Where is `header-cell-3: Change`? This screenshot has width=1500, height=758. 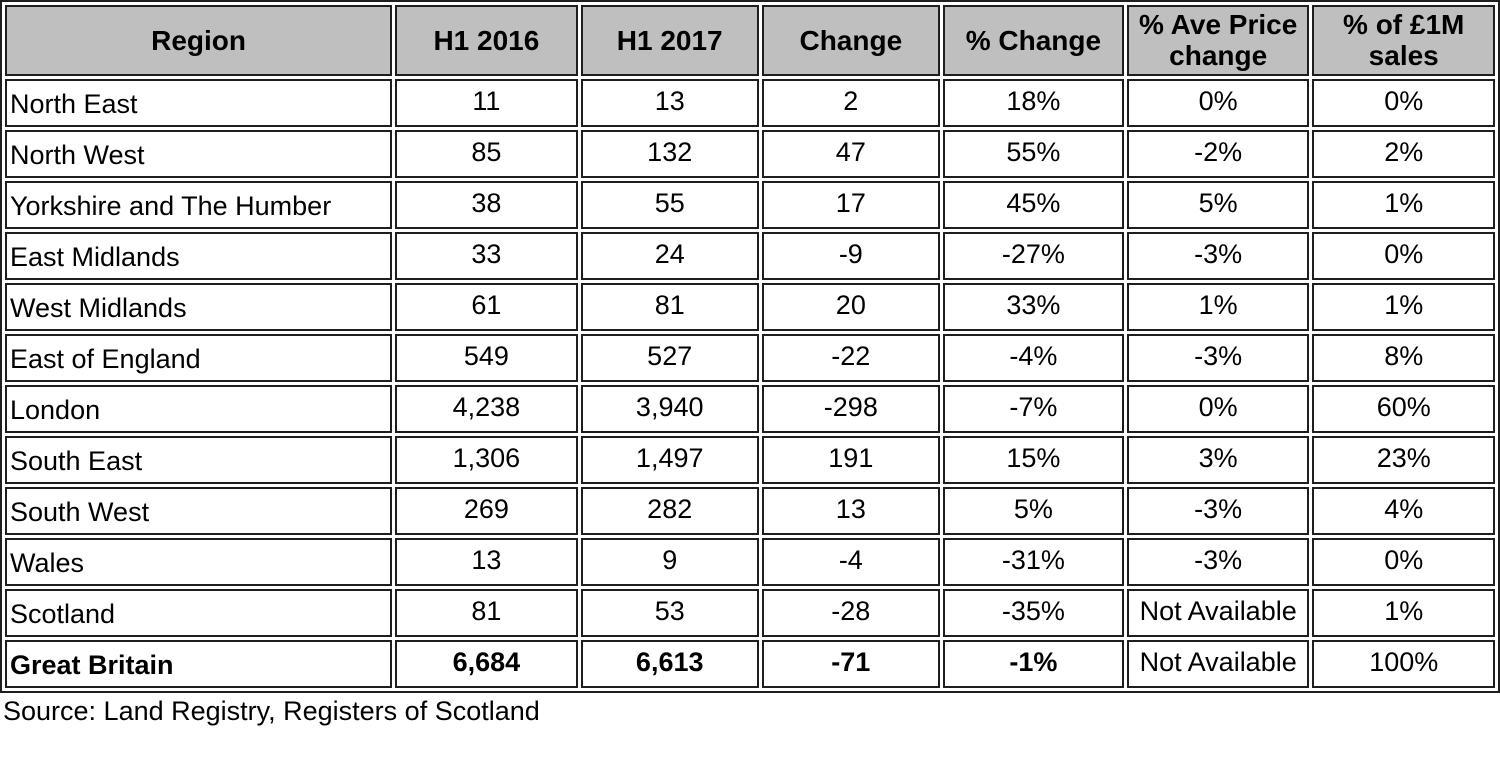
header-cell-3: Change is located at coordinates (850, 40).